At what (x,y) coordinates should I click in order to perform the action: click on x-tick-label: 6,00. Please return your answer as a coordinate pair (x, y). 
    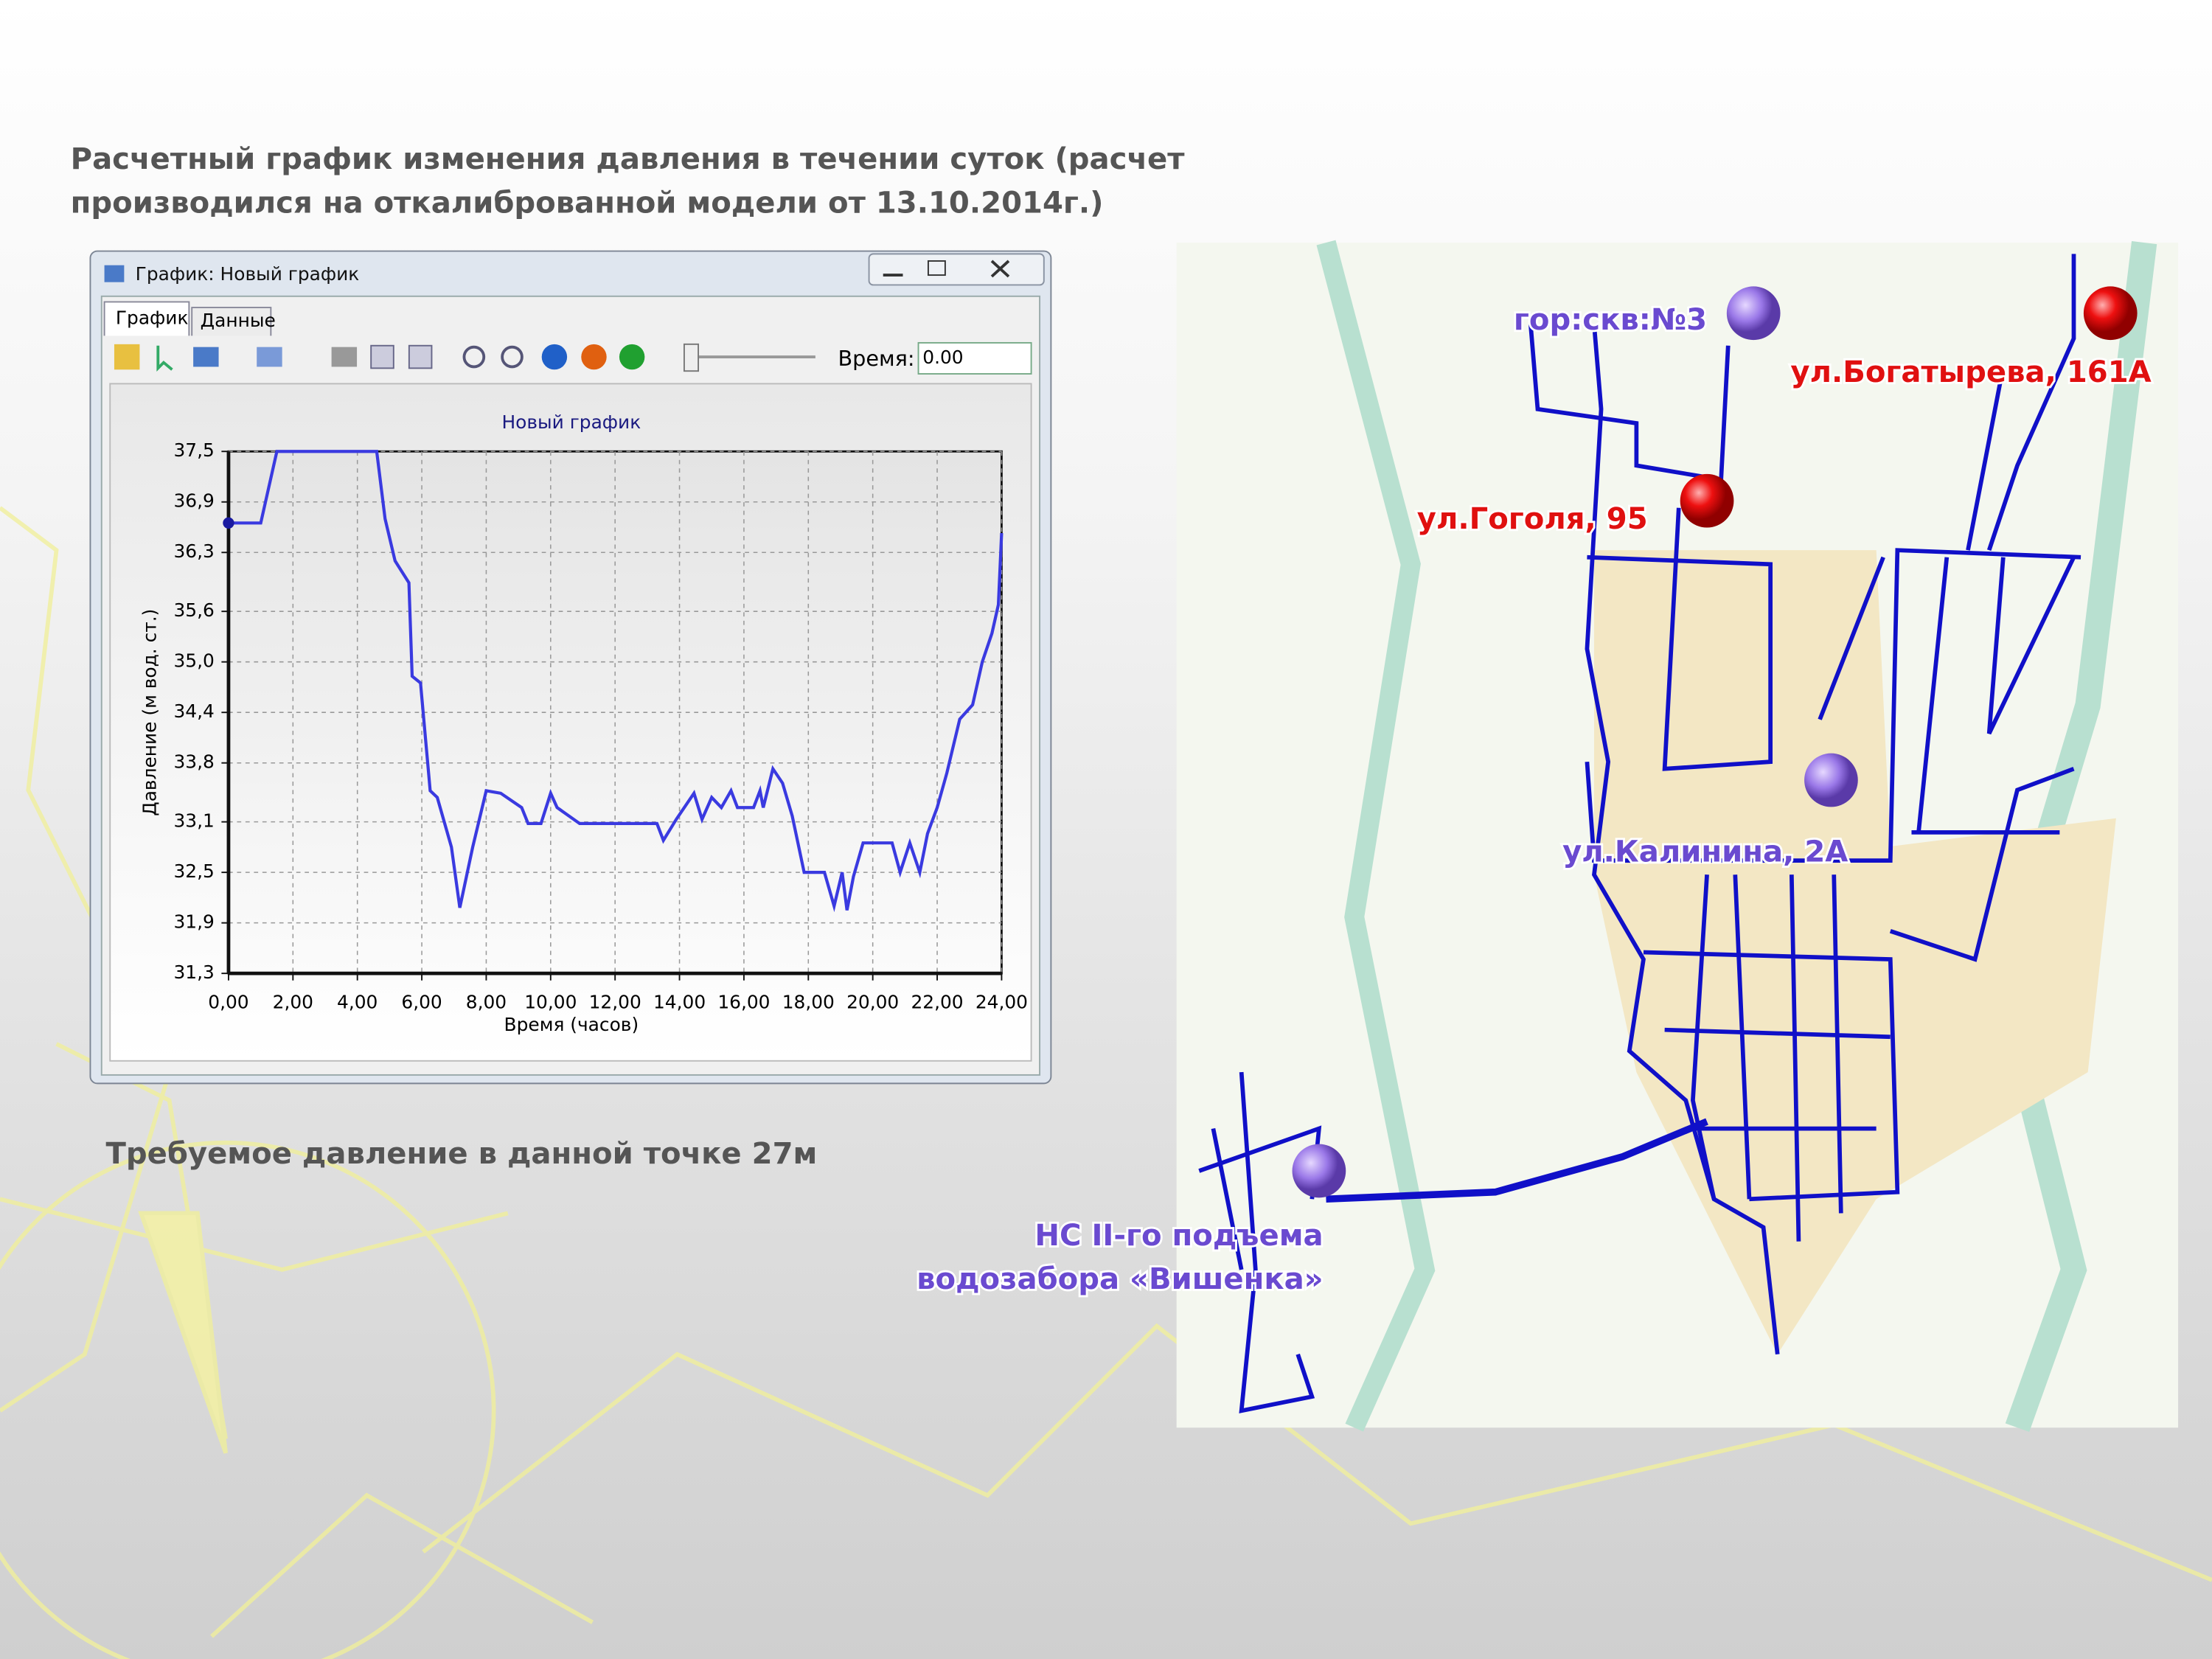
    Looking at the image, I should click on (421, 1001).